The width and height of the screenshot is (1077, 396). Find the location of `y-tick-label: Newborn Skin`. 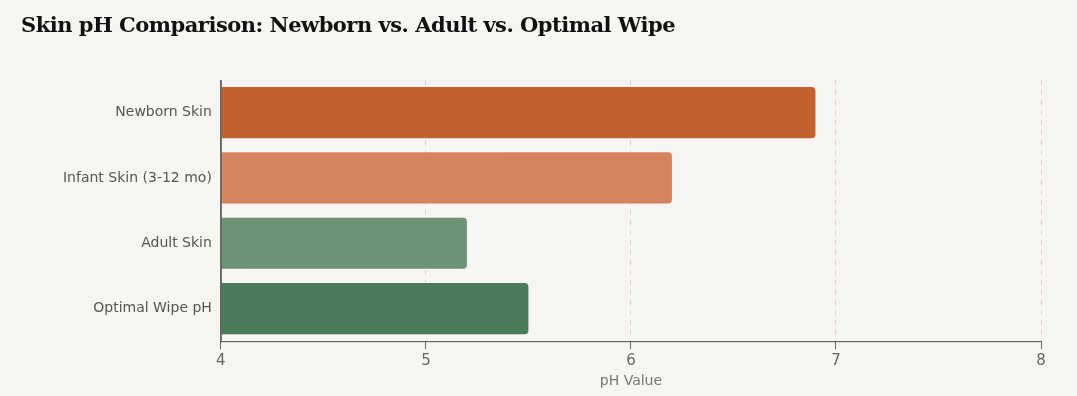

y-tick-label: Newborn Skin is located at coordinates (163, 111).